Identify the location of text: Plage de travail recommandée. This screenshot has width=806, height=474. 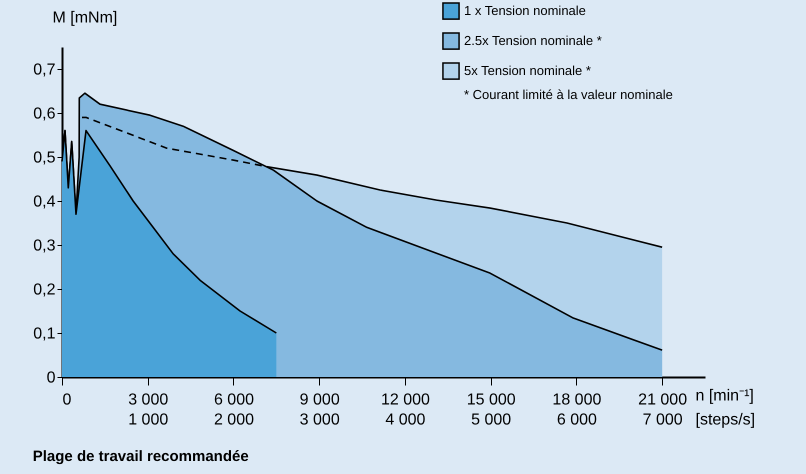
(140, 456).